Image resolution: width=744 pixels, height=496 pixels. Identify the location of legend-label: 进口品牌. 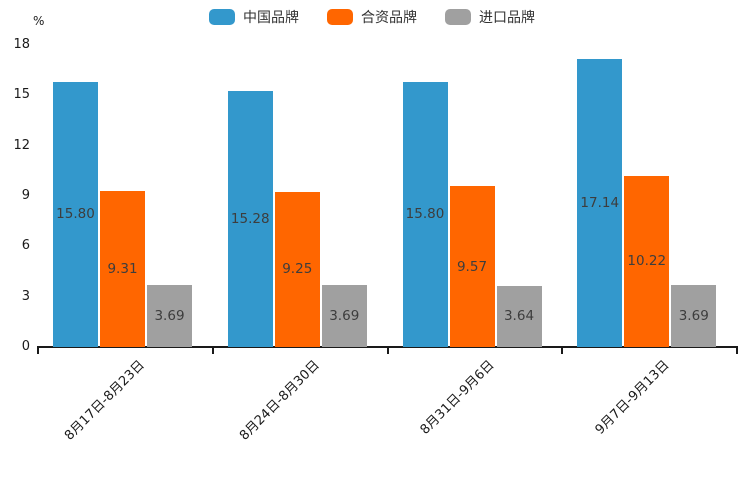
(507, 18).